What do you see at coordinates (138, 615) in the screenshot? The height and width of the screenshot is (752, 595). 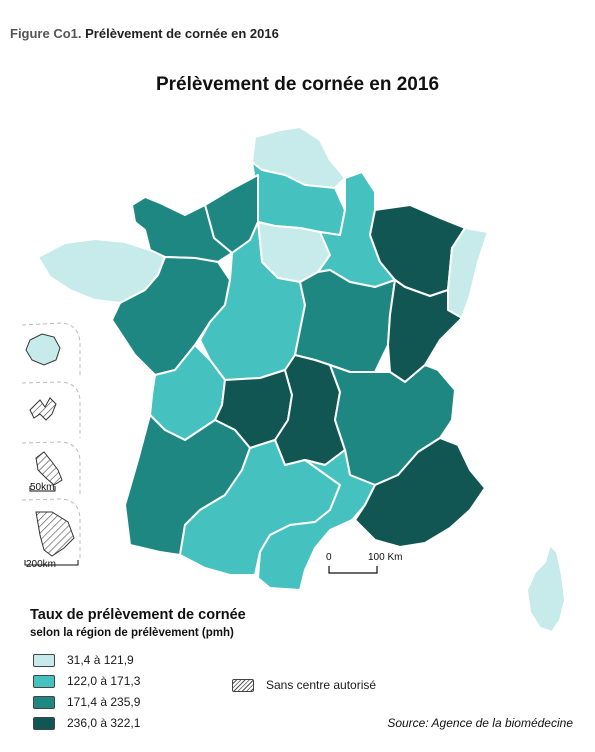 I see `legend-title: Taux de prélèvement de cornée` at bounding box center [138, 615].